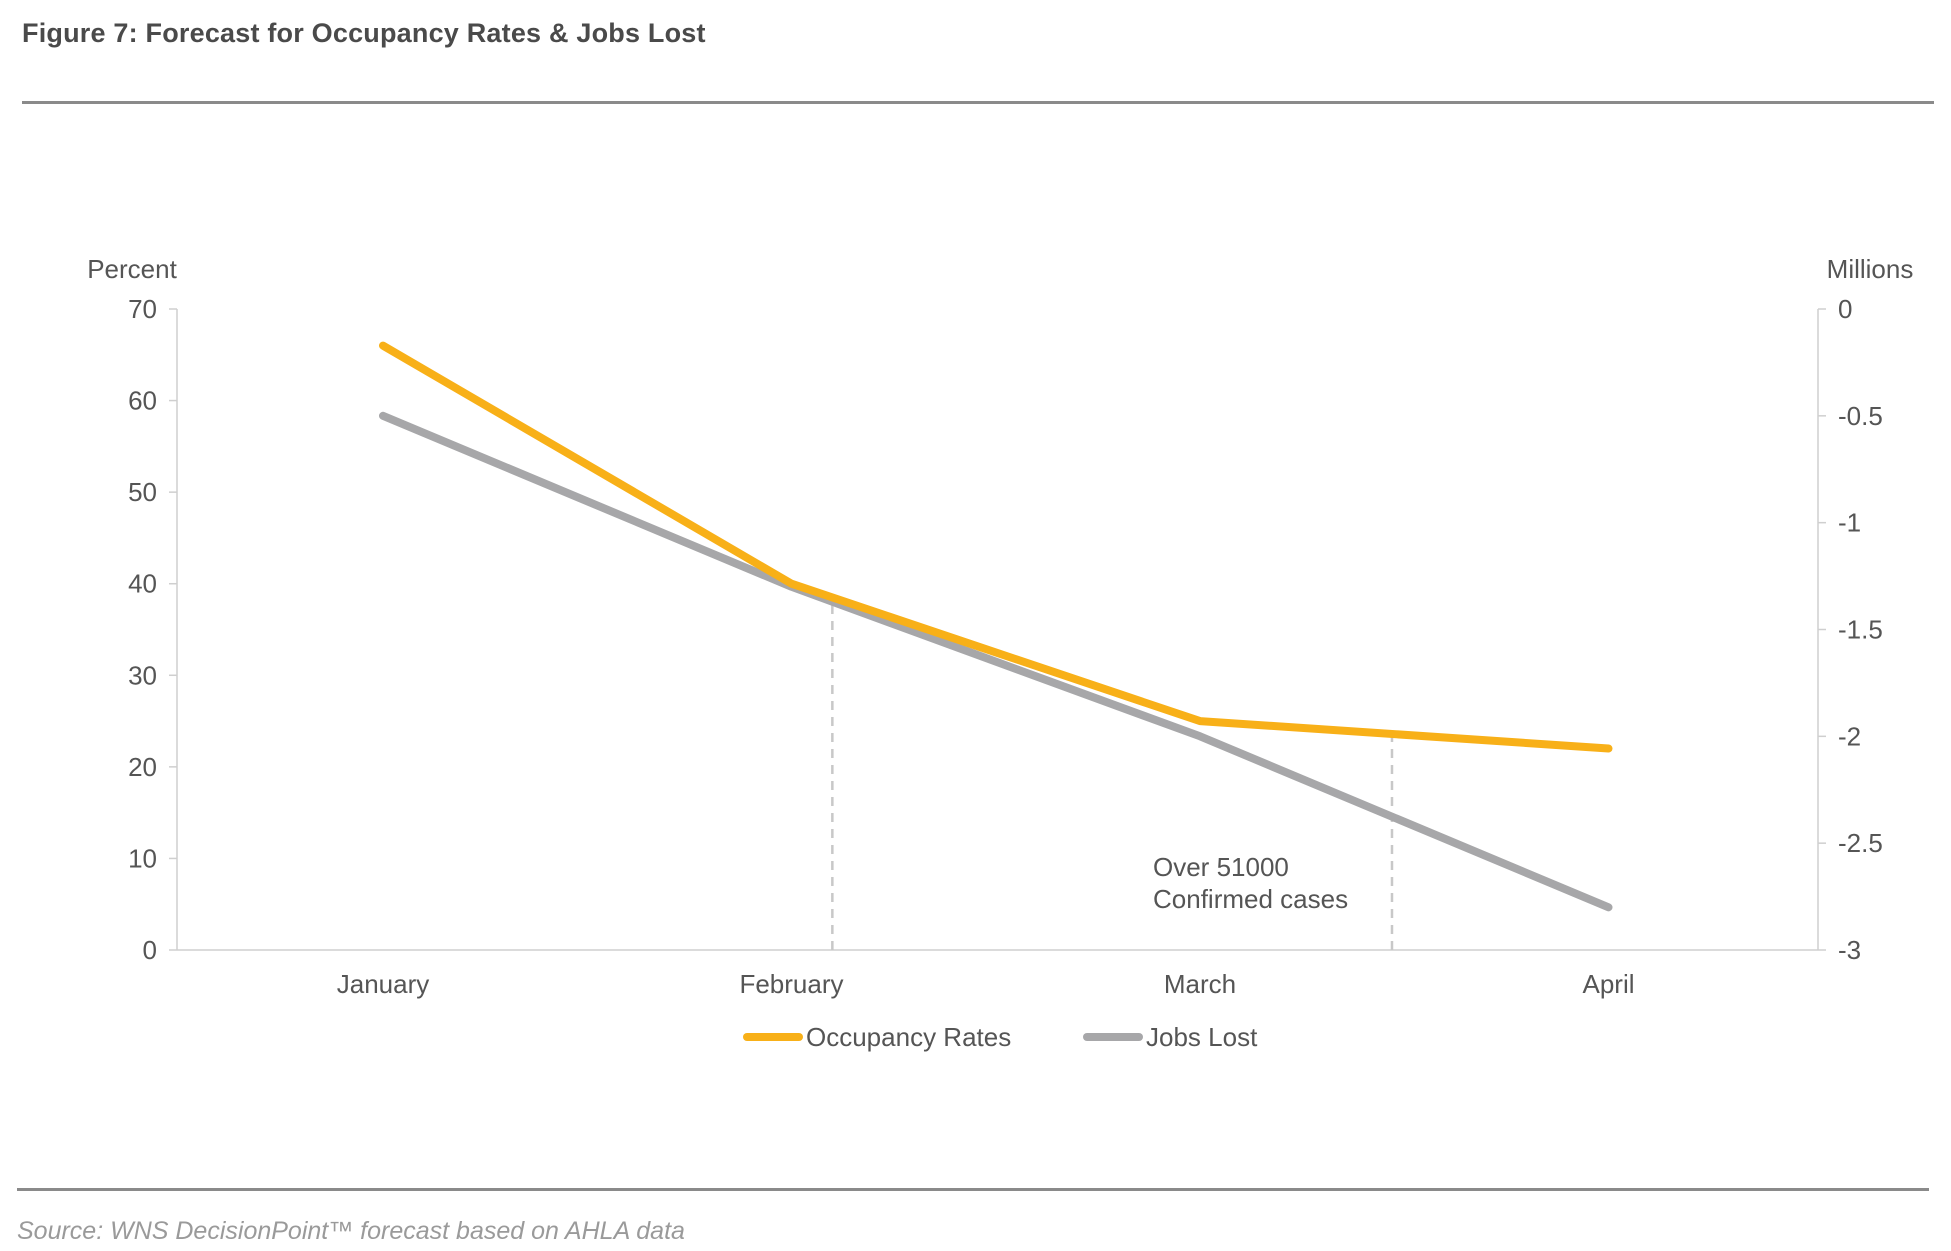  I want to click on left-tick-label: 40, so click(142, 584).